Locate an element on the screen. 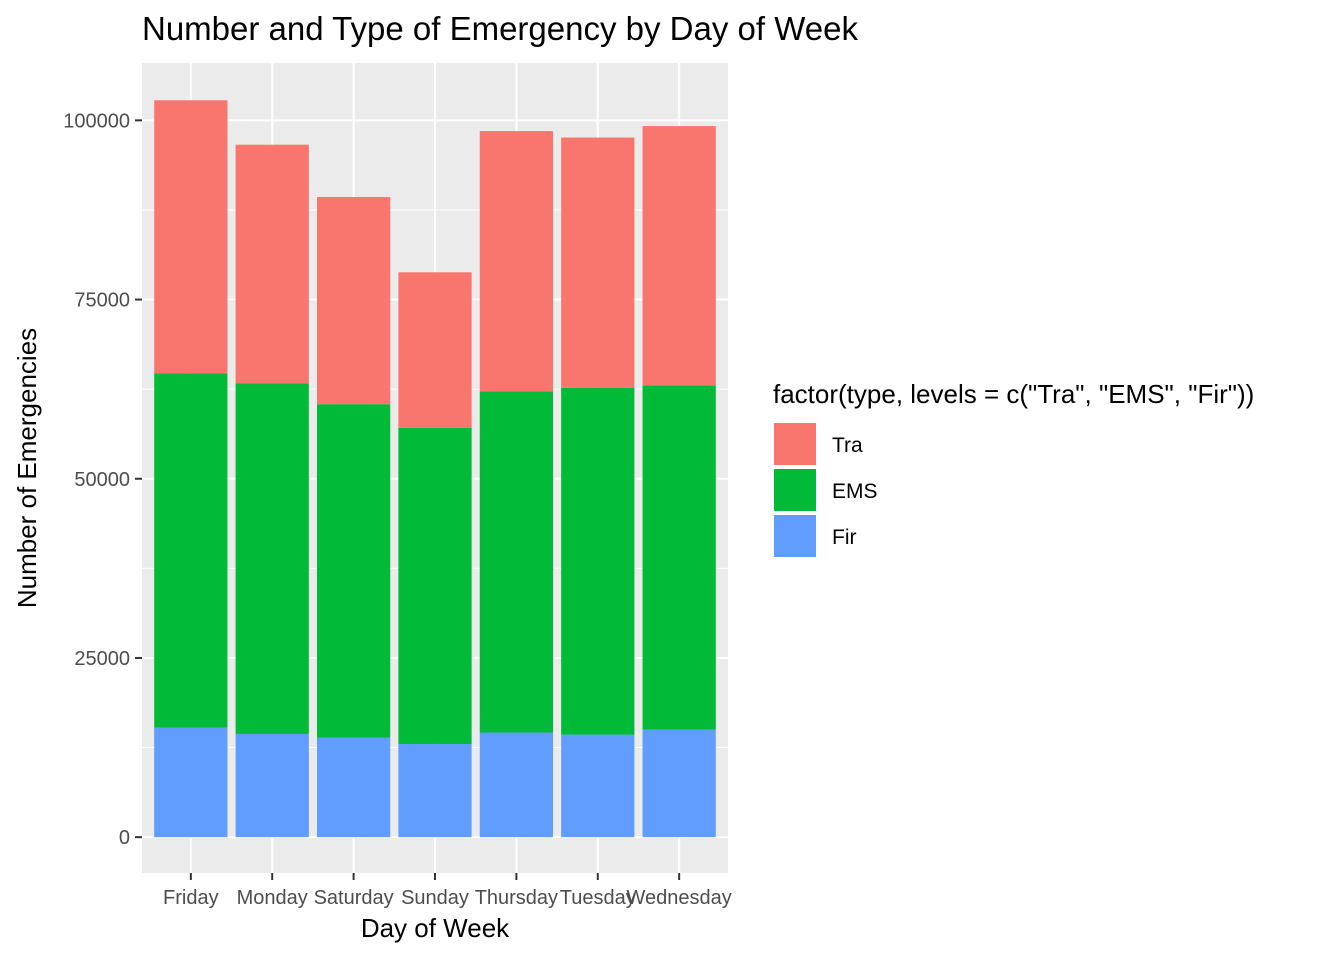  legend-swatch-fir is located at coordinates (795, 536).